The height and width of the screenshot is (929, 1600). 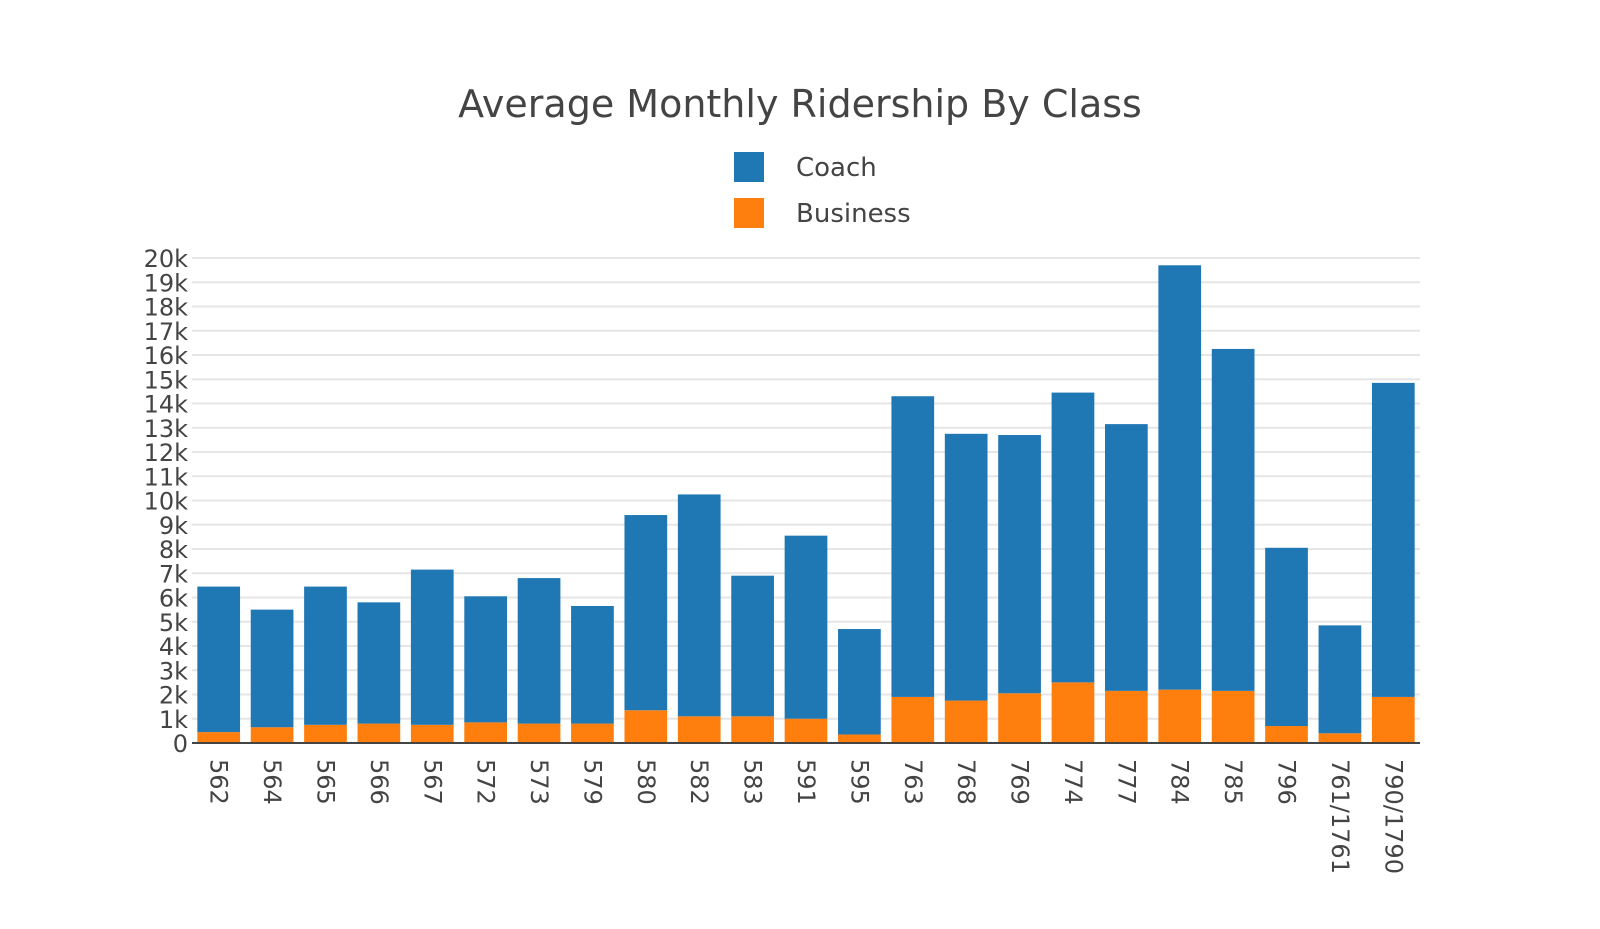 What do you see at coordinates (173, 720) in the screenshot?
I see `y-tick-label: 1k` at bounding box center [173, 720].